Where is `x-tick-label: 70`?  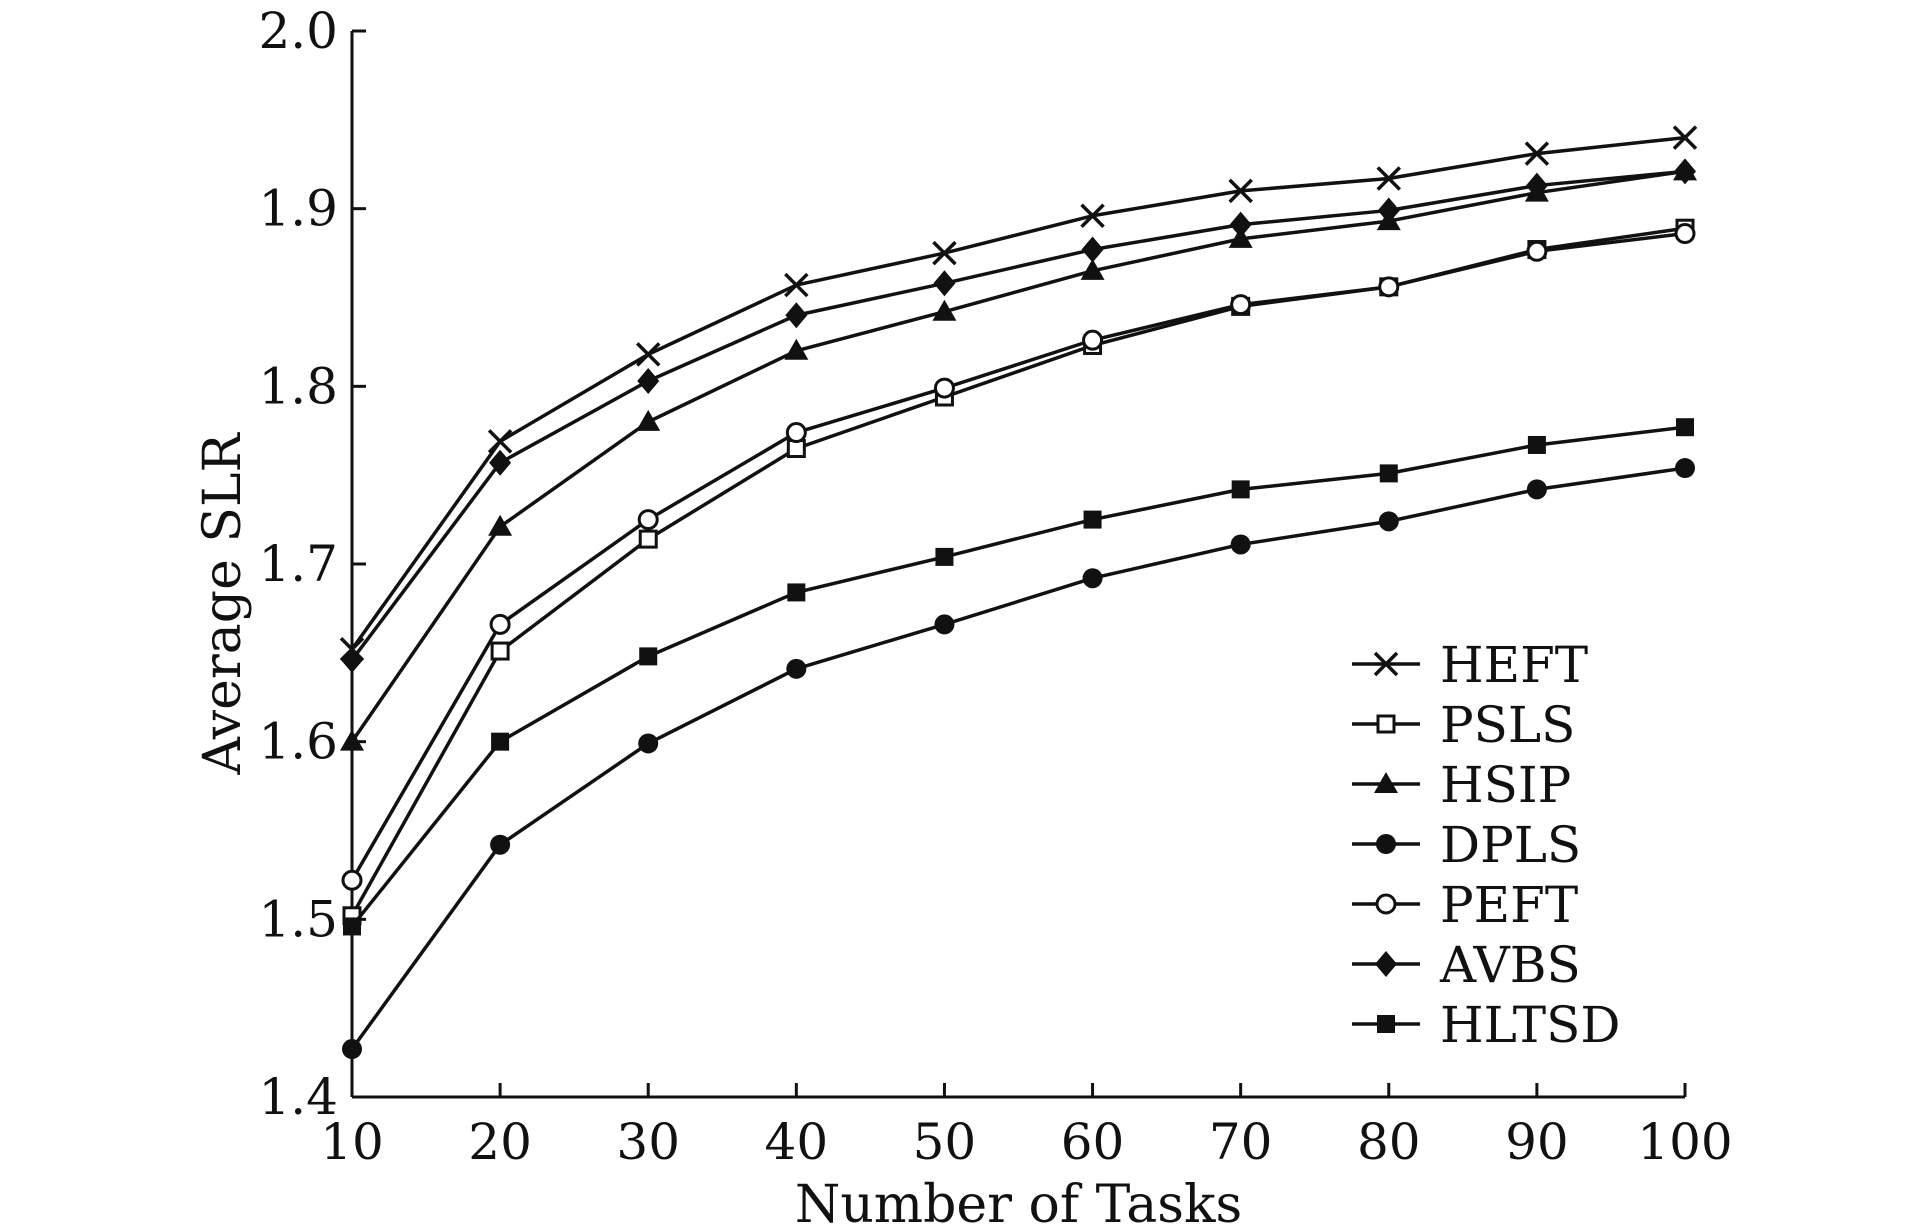 x-tick-label: 70 is located at coordinates (1241, 1142).